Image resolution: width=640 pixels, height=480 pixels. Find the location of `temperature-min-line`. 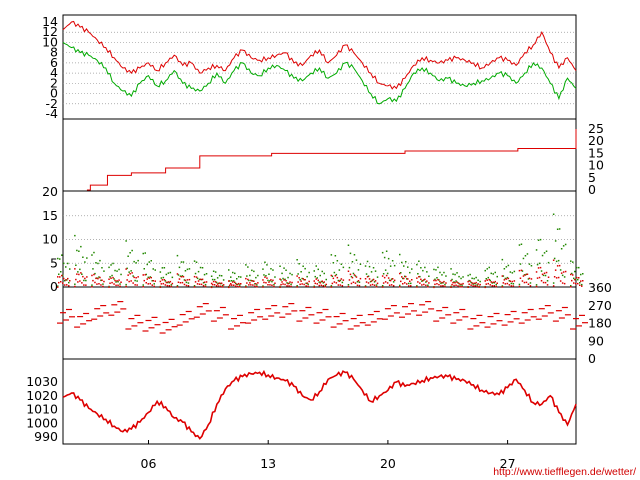

temperature-min-line is located at coordinates (319, 73).